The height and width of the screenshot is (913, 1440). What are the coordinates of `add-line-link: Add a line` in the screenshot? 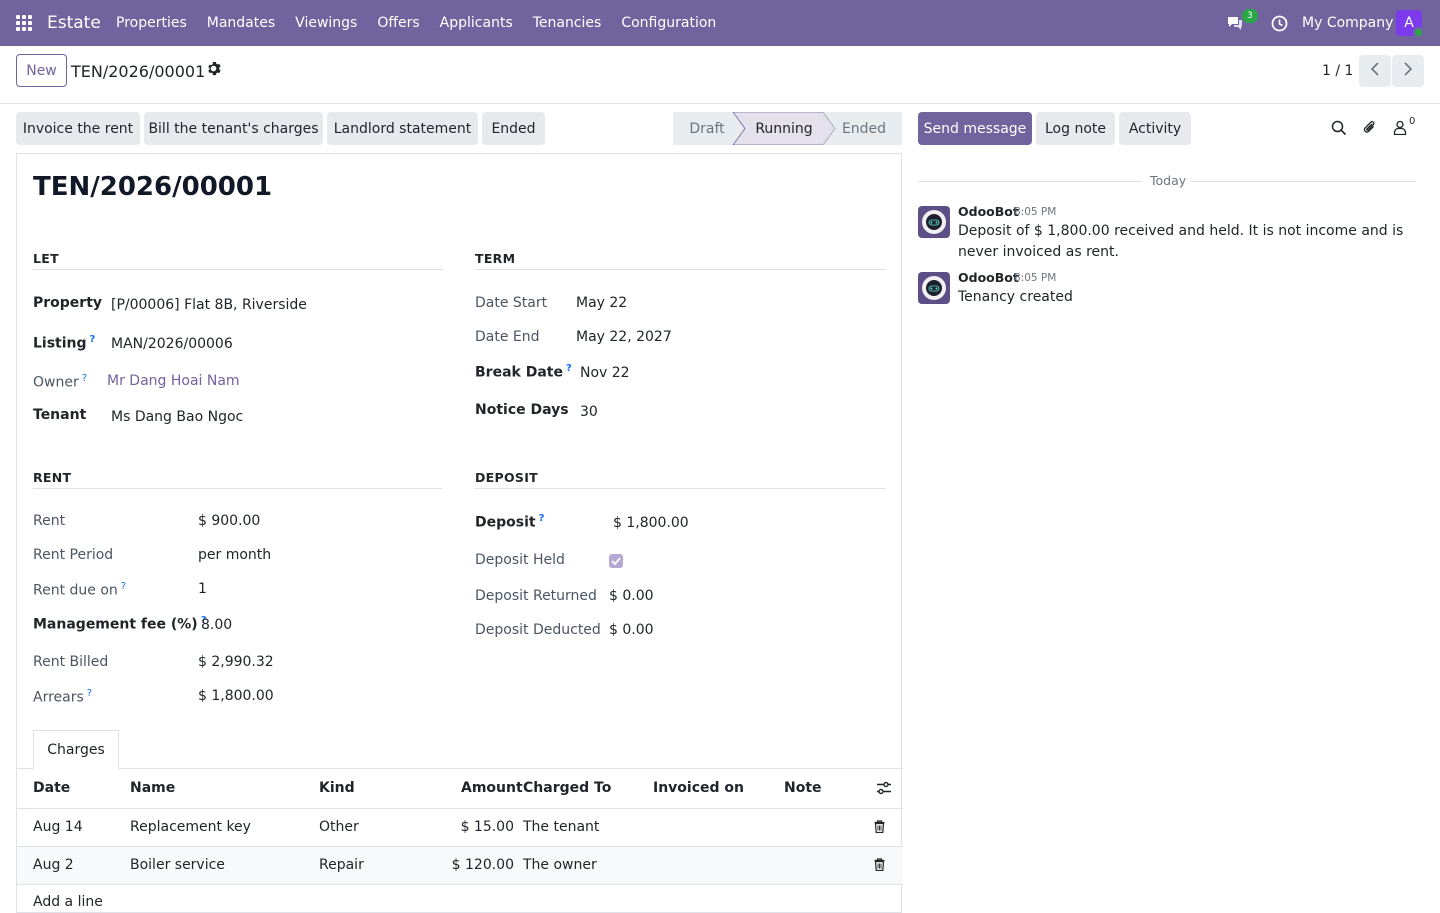 It's located at (68, 902).